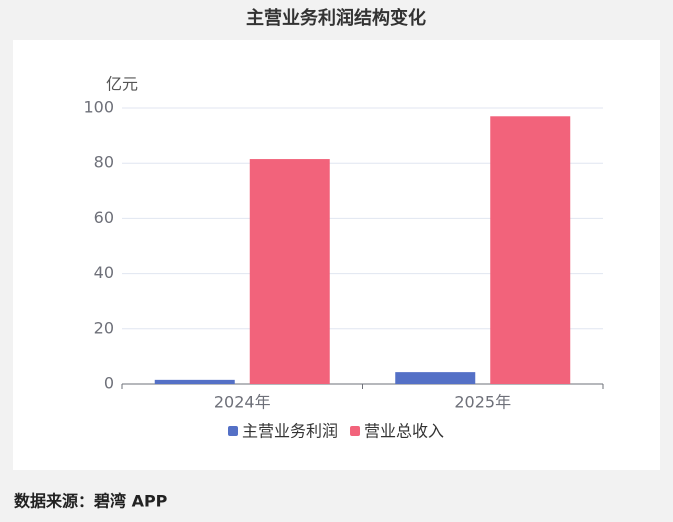  I want to click on x-tick-label: 2025年, so click(482, 402).